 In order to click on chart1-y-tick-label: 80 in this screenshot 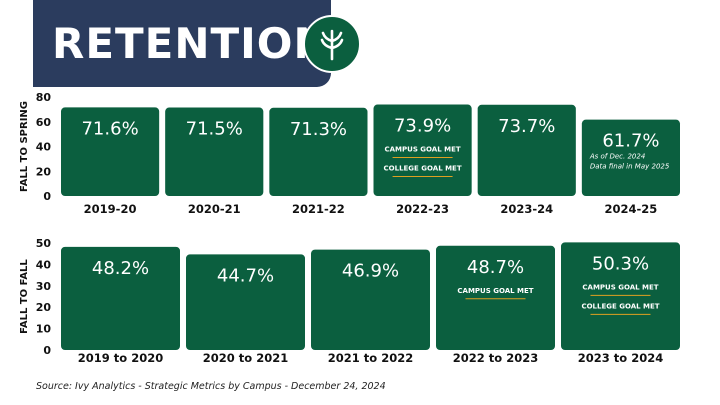, I will do `click(44, 97)`.